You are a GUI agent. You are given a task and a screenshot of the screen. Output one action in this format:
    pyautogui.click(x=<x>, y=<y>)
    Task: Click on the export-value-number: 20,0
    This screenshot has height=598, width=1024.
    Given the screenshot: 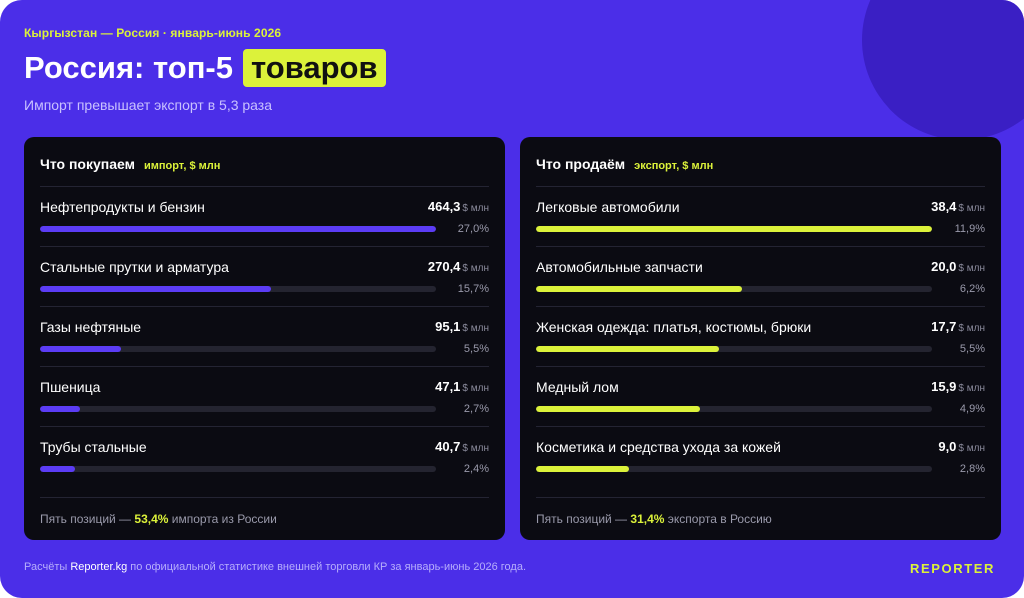 What is the action you would take?
    pyautogui.click(x=944, y=266)
    